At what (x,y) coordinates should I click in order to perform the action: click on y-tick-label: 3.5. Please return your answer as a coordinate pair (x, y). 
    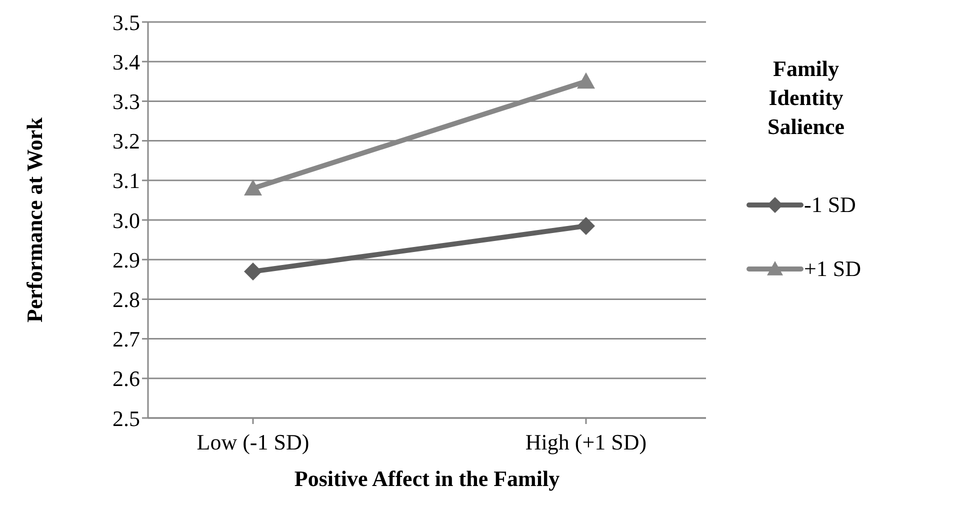
    Looking at the image, I should click on (126, 22).